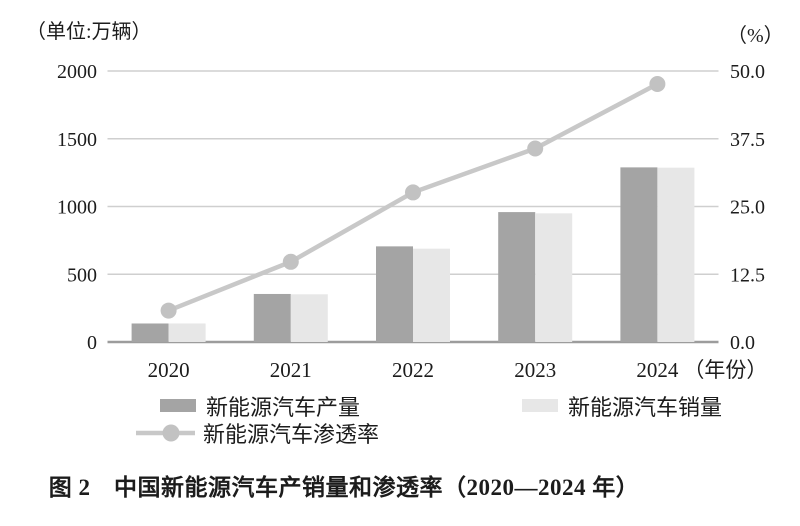  I want to click on bar-production-2020, so click(150, 332).